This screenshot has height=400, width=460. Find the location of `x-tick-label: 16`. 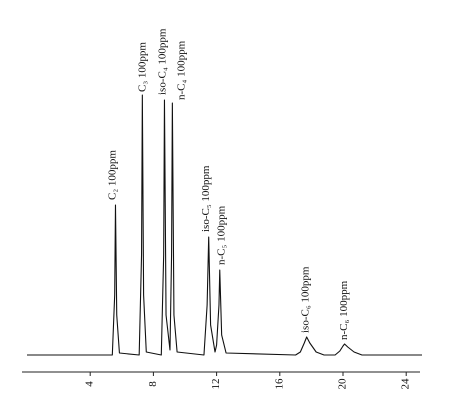

x-tick-label: 16 is located at coordinates (279, 384).